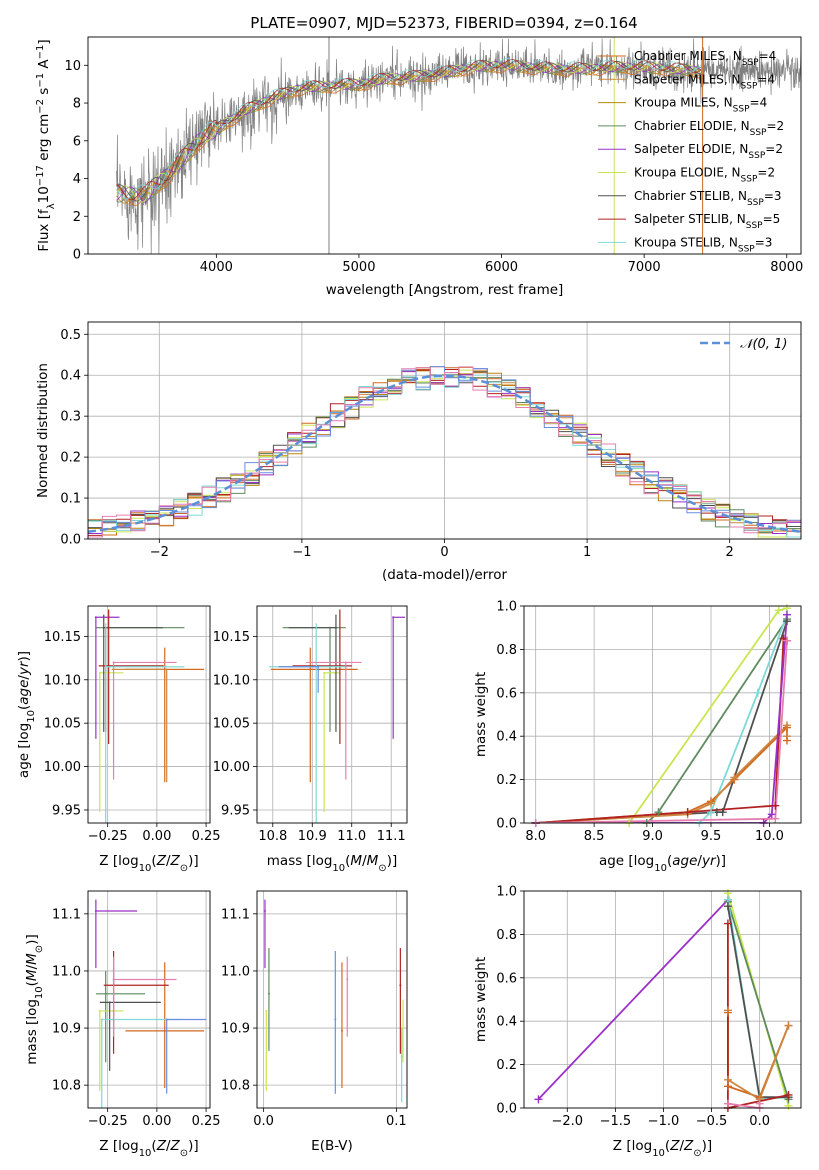 The height and width of the screenshot is (1170, 819). Describe the element at coordinates (51, 206) in the screenshot. I see `label-part: λ` at that location.